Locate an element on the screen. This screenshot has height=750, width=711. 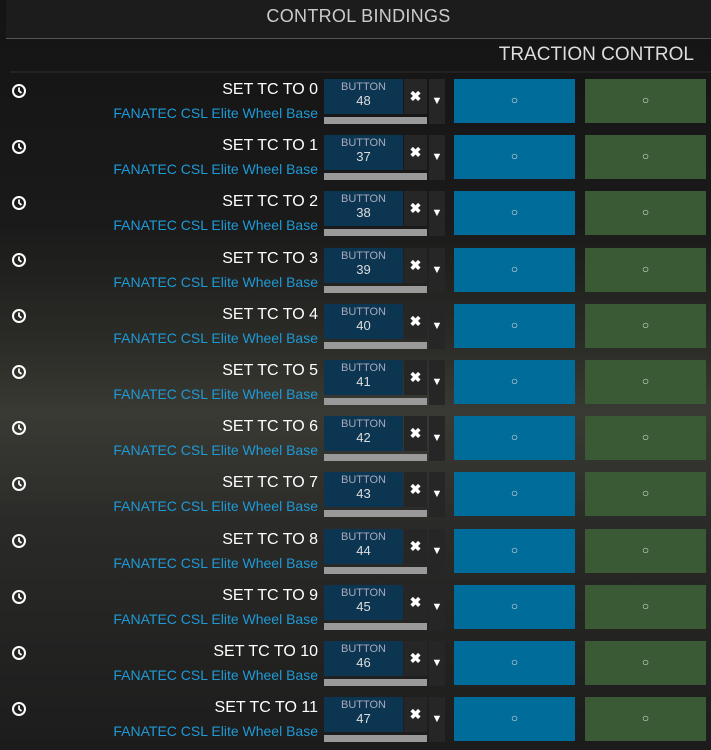
binding-button: BUTTON 38 is located at coordinates (363, 209).